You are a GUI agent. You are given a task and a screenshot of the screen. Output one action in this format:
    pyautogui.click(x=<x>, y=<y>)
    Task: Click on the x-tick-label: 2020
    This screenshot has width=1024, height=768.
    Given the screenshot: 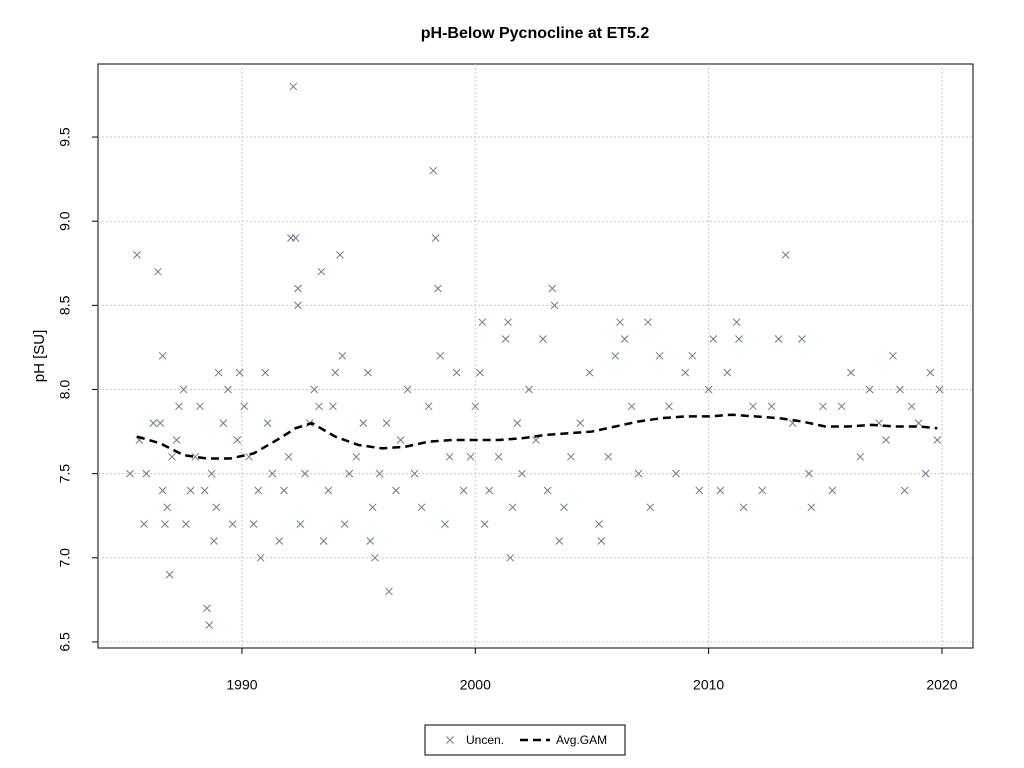 What is the action you would take?
    pyautogui.click(x=941, y=685)
    